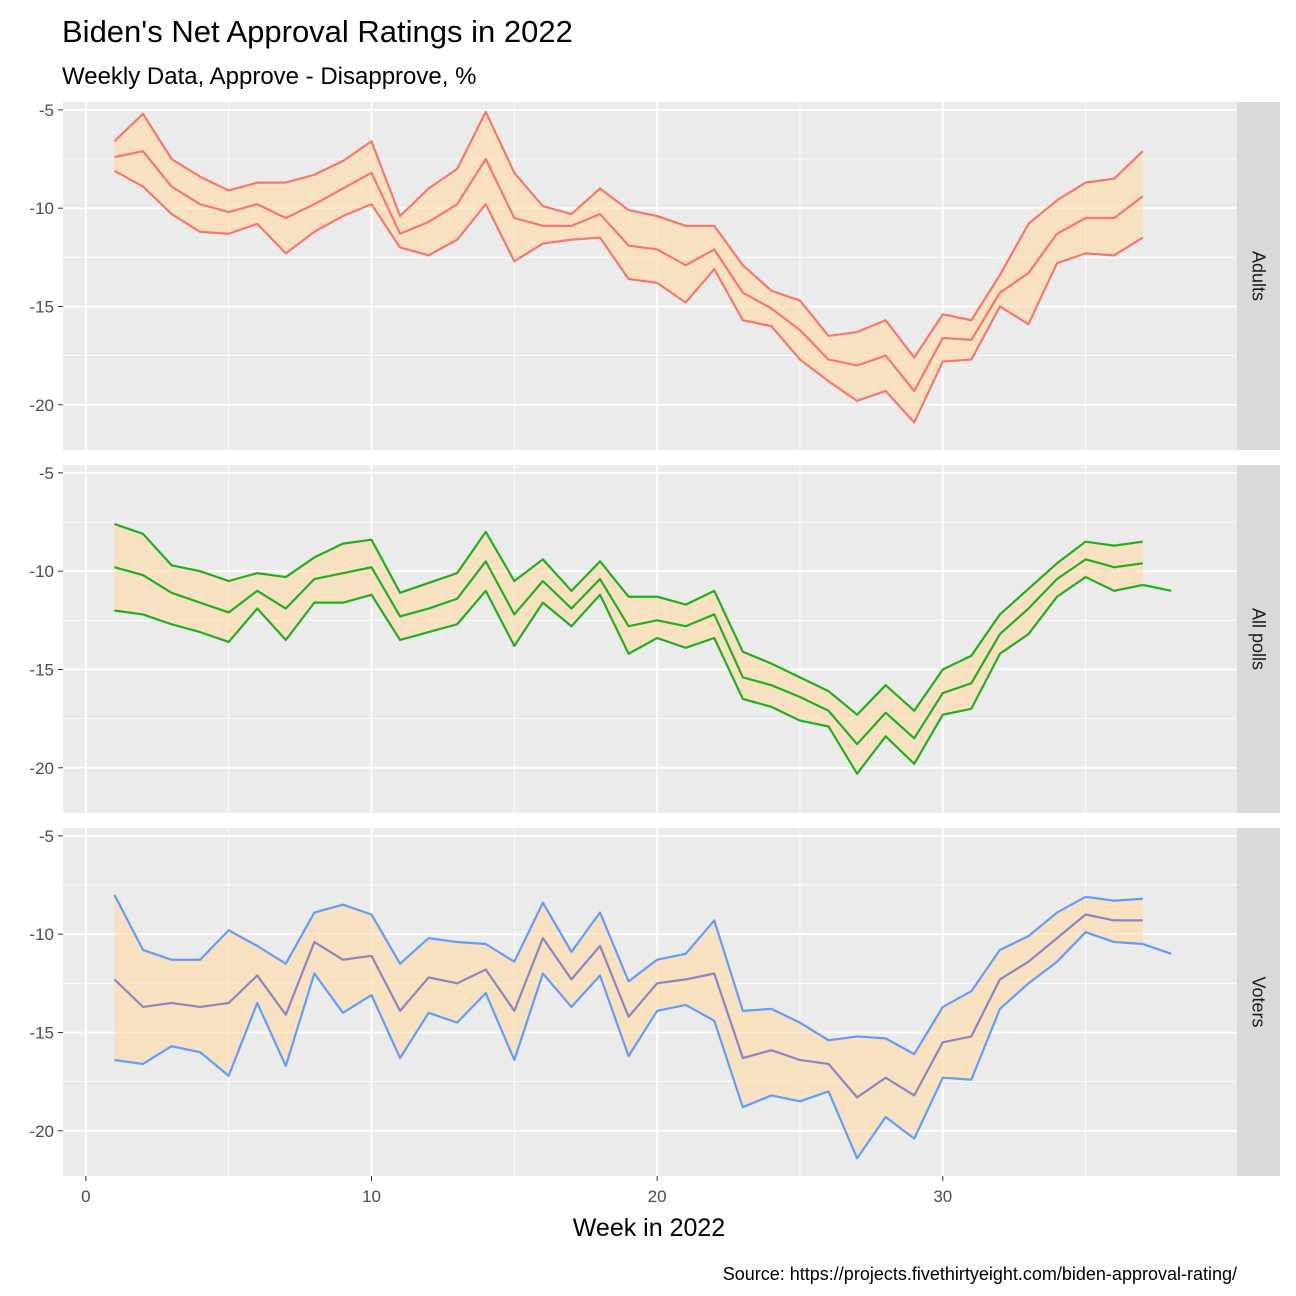  I want to click on facet-strip-label: All polls, so click(1259, 639).